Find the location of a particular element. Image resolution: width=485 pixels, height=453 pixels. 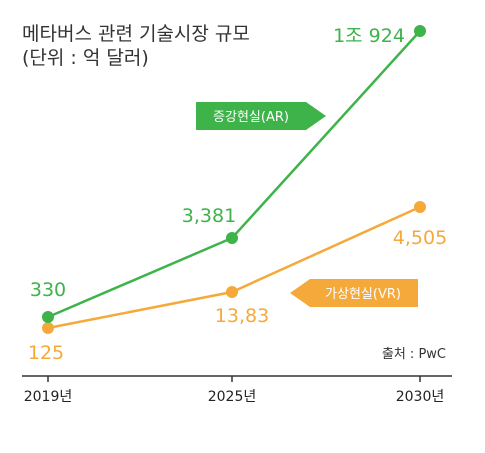

data-label: 13,83 is located at coordinates (242, 316).